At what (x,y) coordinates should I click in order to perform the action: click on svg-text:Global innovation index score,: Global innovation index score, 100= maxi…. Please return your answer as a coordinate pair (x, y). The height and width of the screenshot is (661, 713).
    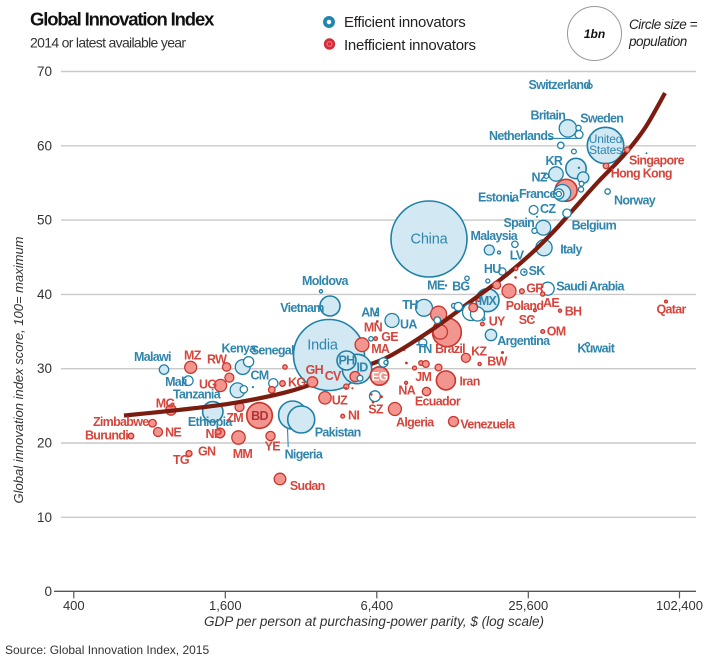
    Looking at the image, I should click on (18, 369).